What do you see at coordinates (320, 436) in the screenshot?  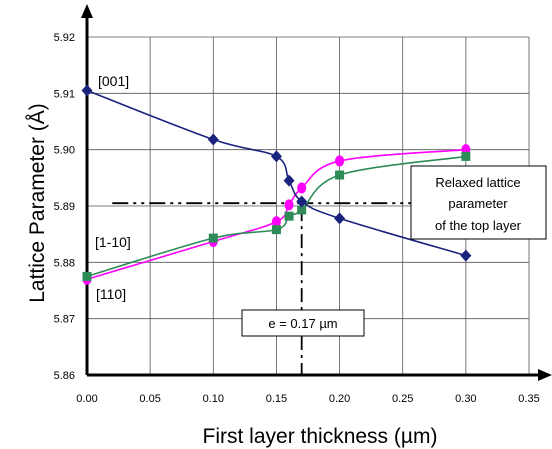 I see `x-axis-title: First layer thickness (µm)` at bounding box center [320, 436].